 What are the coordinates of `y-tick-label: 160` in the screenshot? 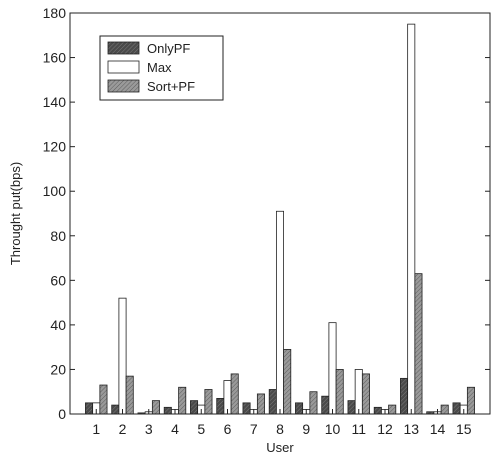 It's located at (55, 58).